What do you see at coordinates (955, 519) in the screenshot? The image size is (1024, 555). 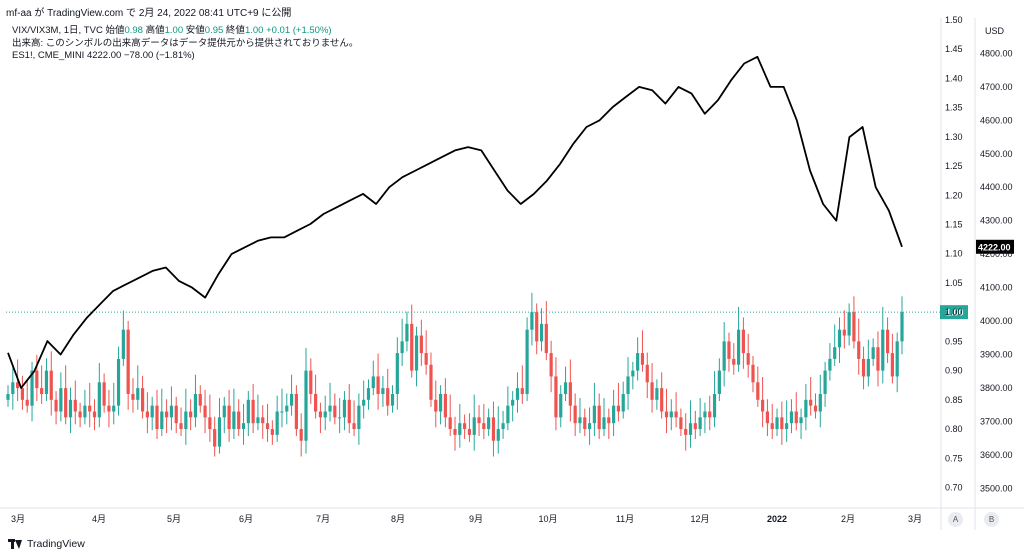 I see `scale-button-a: A` at bounding box center [955, 519].